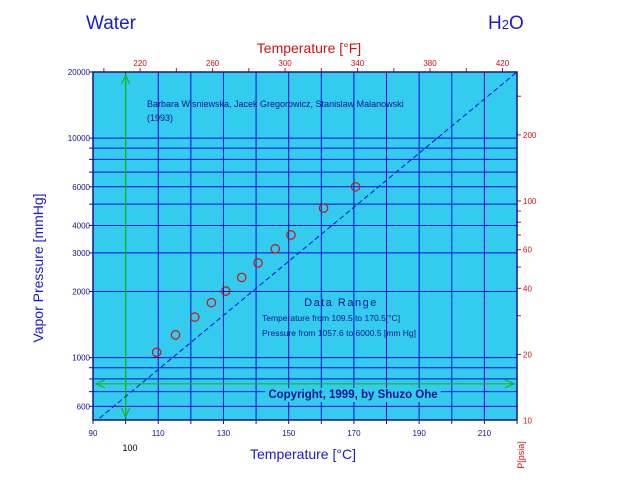 The width and height of the screenshot is (640, 496). What do you see at coordinates (81, 187) in the screenshot?
I see `y-tick-label: 6000` at bounding box center [81, 187].